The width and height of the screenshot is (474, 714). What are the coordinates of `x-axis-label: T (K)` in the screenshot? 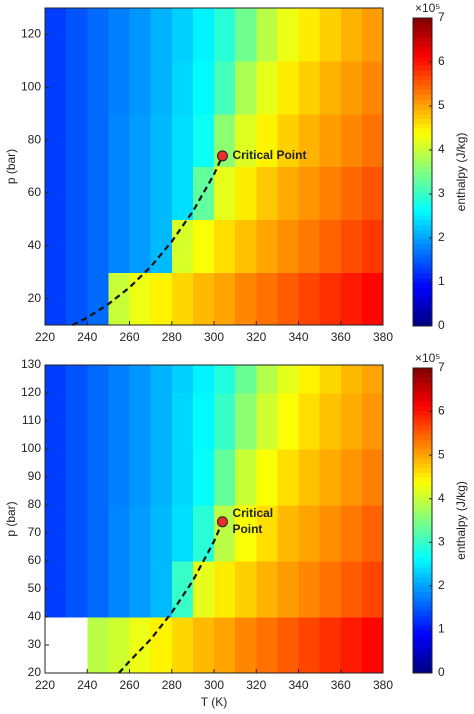 It's located at (214, 702).